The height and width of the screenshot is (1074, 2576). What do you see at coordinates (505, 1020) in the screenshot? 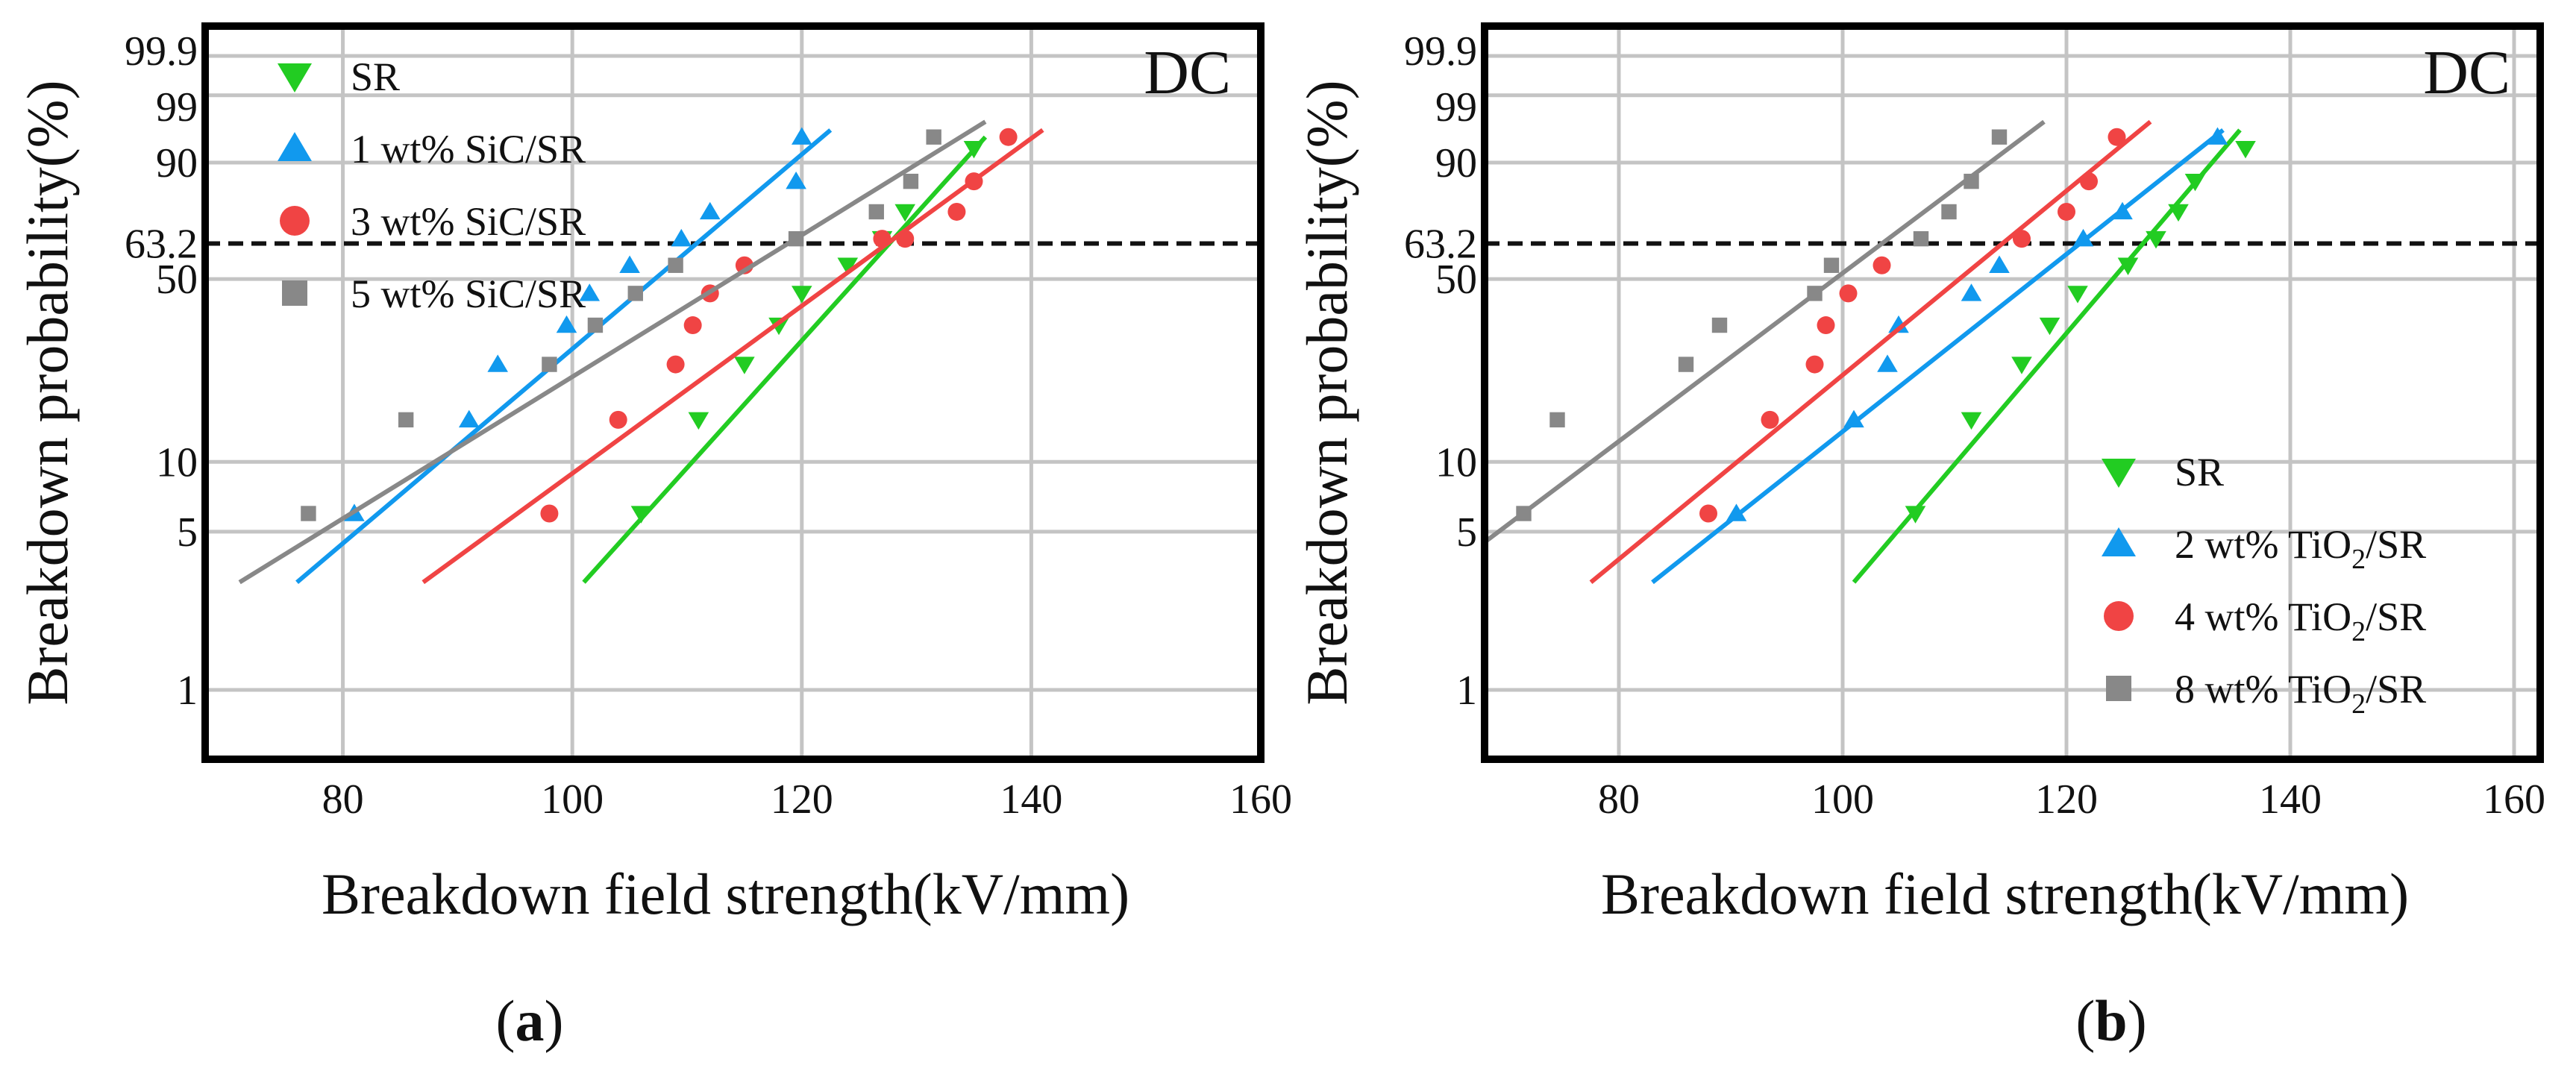
I see `subfigure-paren: (` at bounding box center [505, 1020].